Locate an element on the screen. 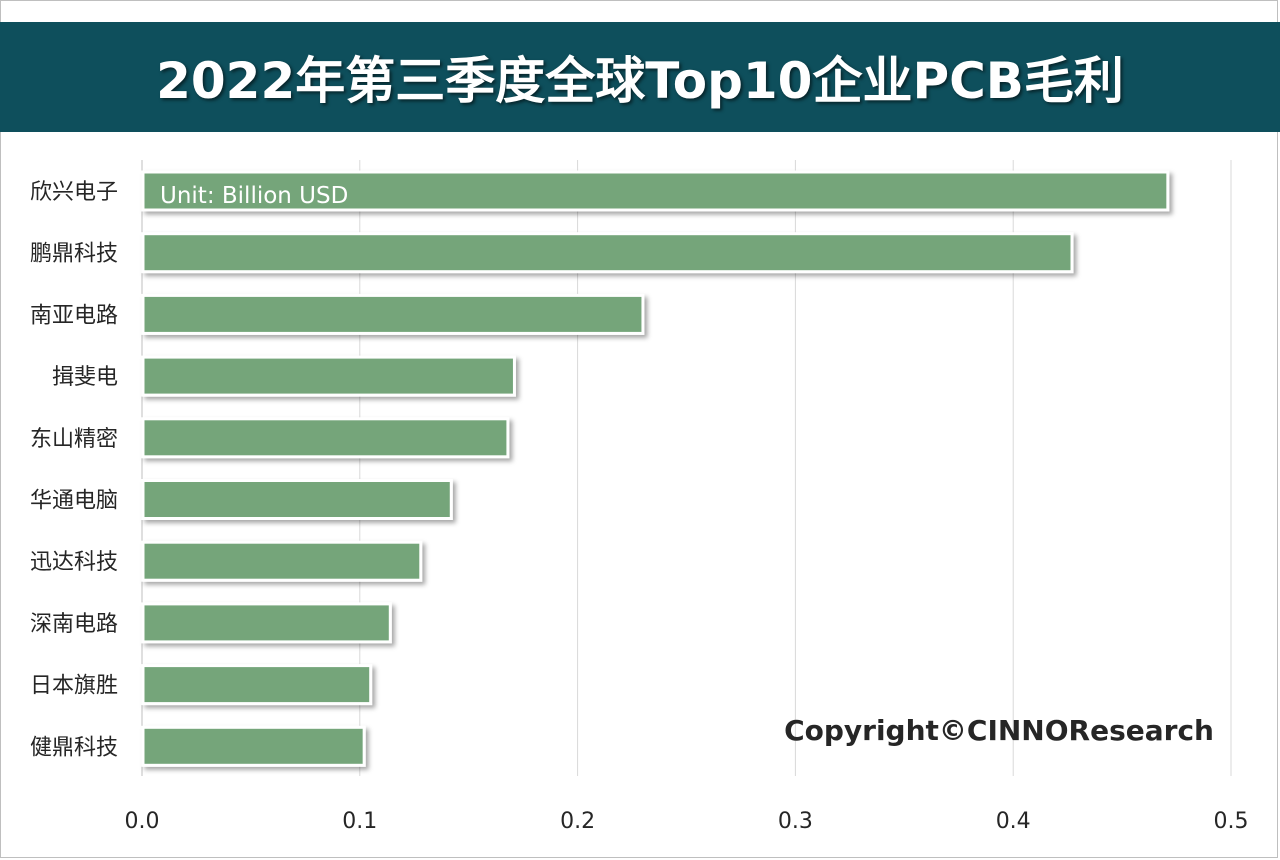 The height and width of the screenshot is (860, 1280). category-label: 迅达科技 is located at coordinates (74, 562).